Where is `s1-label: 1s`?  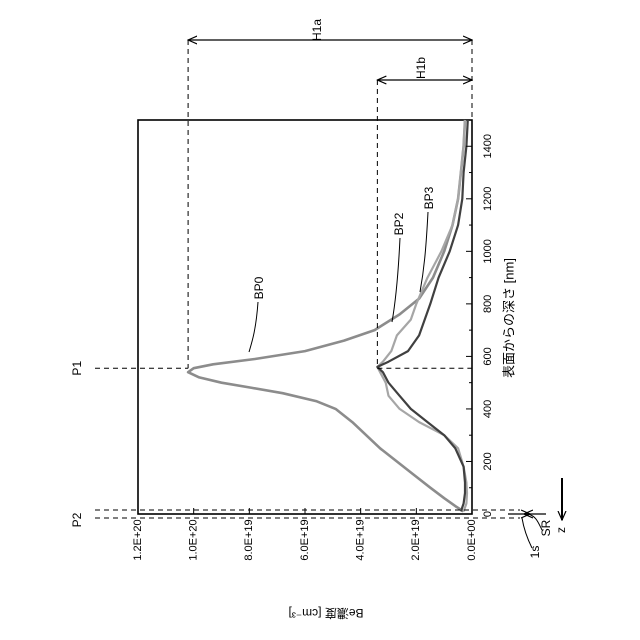
s1-label: 1s is located at coordinates (535, 552).